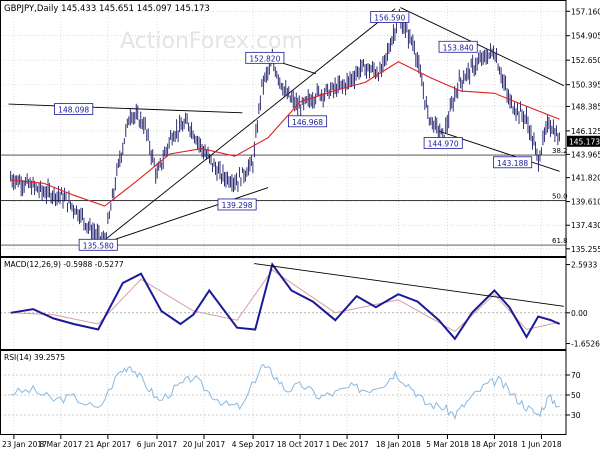 The width and height of the screenshot is (600, 454). What do you see at coordinates (560, 151) in the screenshot?
I see `fib-level-label: 38.2` at bounding box center [560, 151].